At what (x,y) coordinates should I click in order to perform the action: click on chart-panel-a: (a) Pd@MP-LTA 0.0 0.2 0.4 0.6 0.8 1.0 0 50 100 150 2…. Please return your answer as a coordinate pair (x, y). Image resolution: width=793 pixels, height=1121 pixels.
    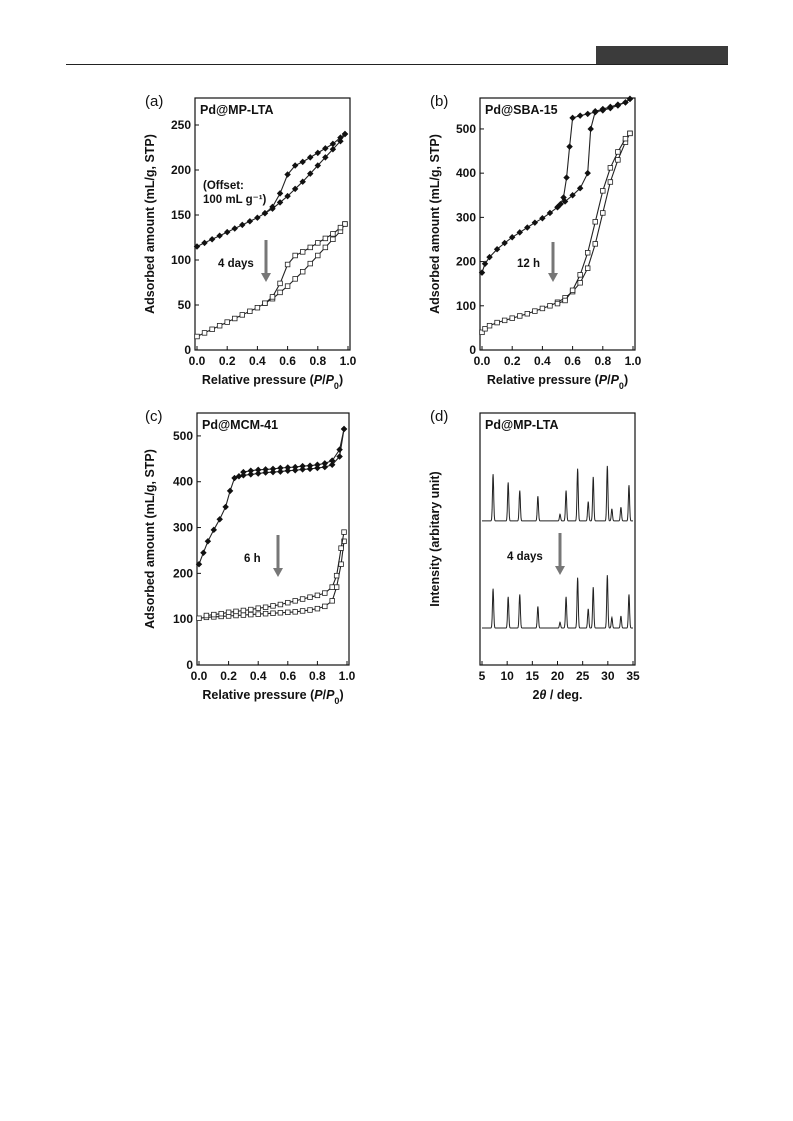
    Looking at the image, I should click on (250, 242).